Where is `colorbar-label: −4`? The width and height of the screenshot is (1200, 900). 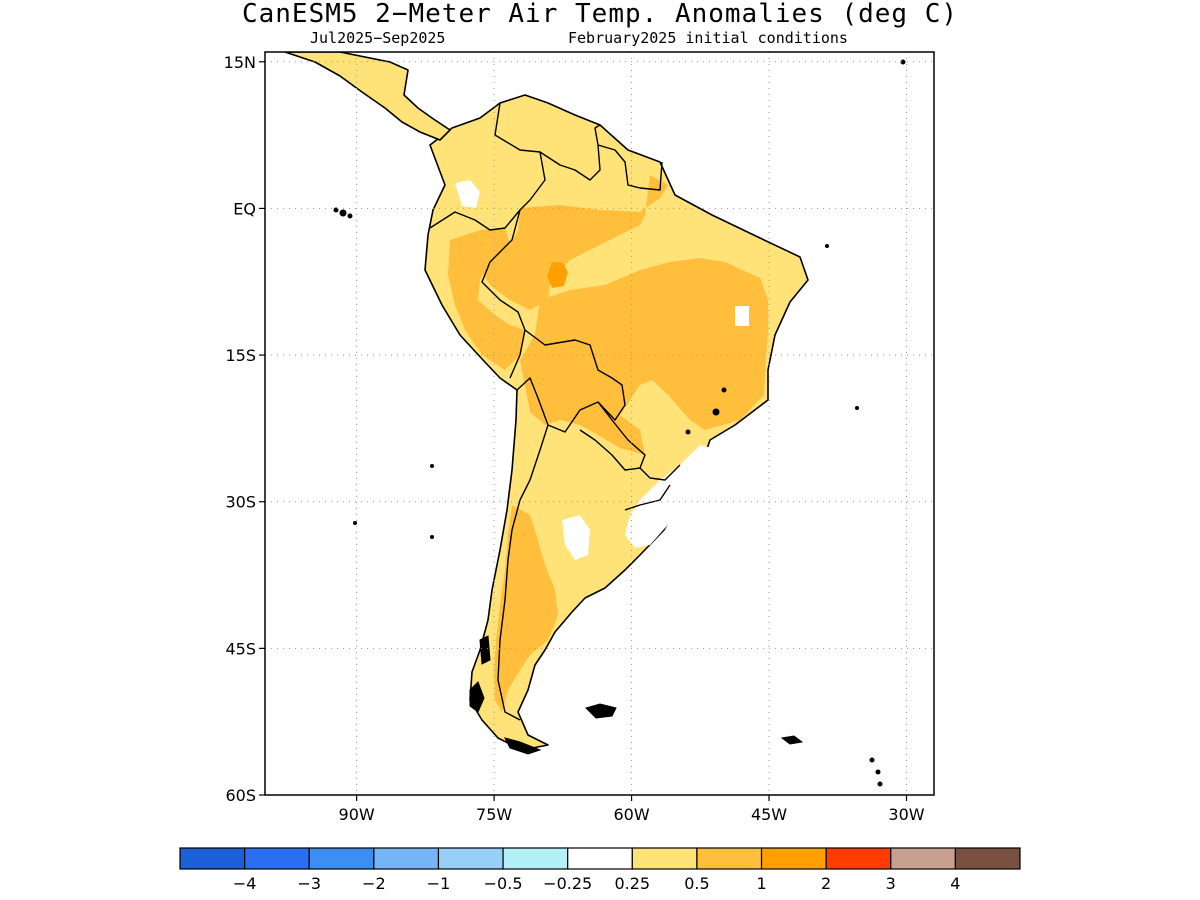 colorbar-label: −4 is located at coordinates (245, 883).